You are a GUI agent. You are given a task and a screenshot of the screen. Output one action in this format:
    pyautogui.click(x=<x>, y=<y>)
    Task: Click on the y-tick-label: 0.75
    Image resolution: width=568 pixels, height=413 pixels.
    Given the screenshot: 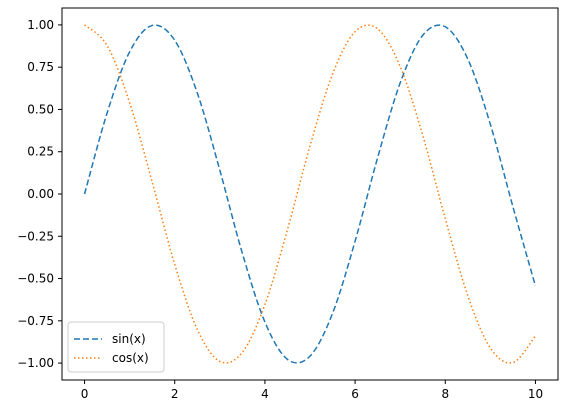 What is the action you would take?
    pyautogui.click(x=40, y=67)
    